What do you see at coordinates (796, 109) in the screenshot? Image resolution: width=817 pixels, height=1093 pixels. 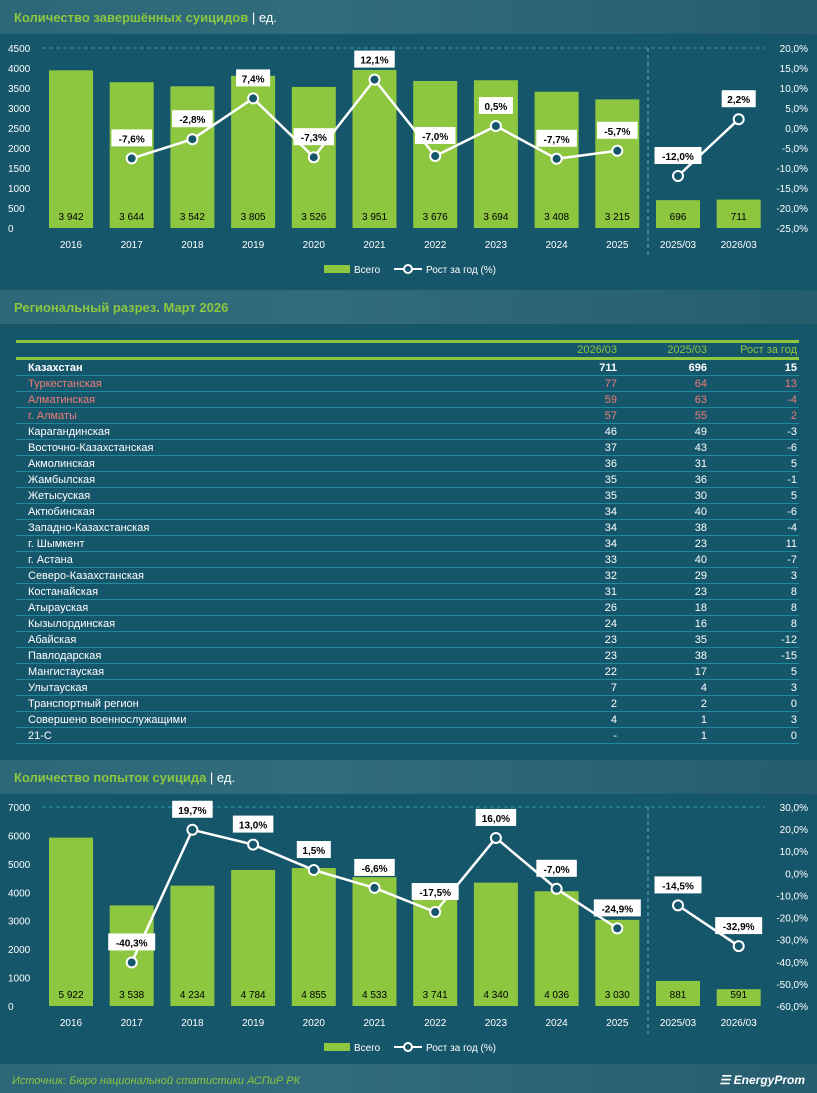 I see `y2-tick-label: 5,0%` at bounding box center [796, 109].